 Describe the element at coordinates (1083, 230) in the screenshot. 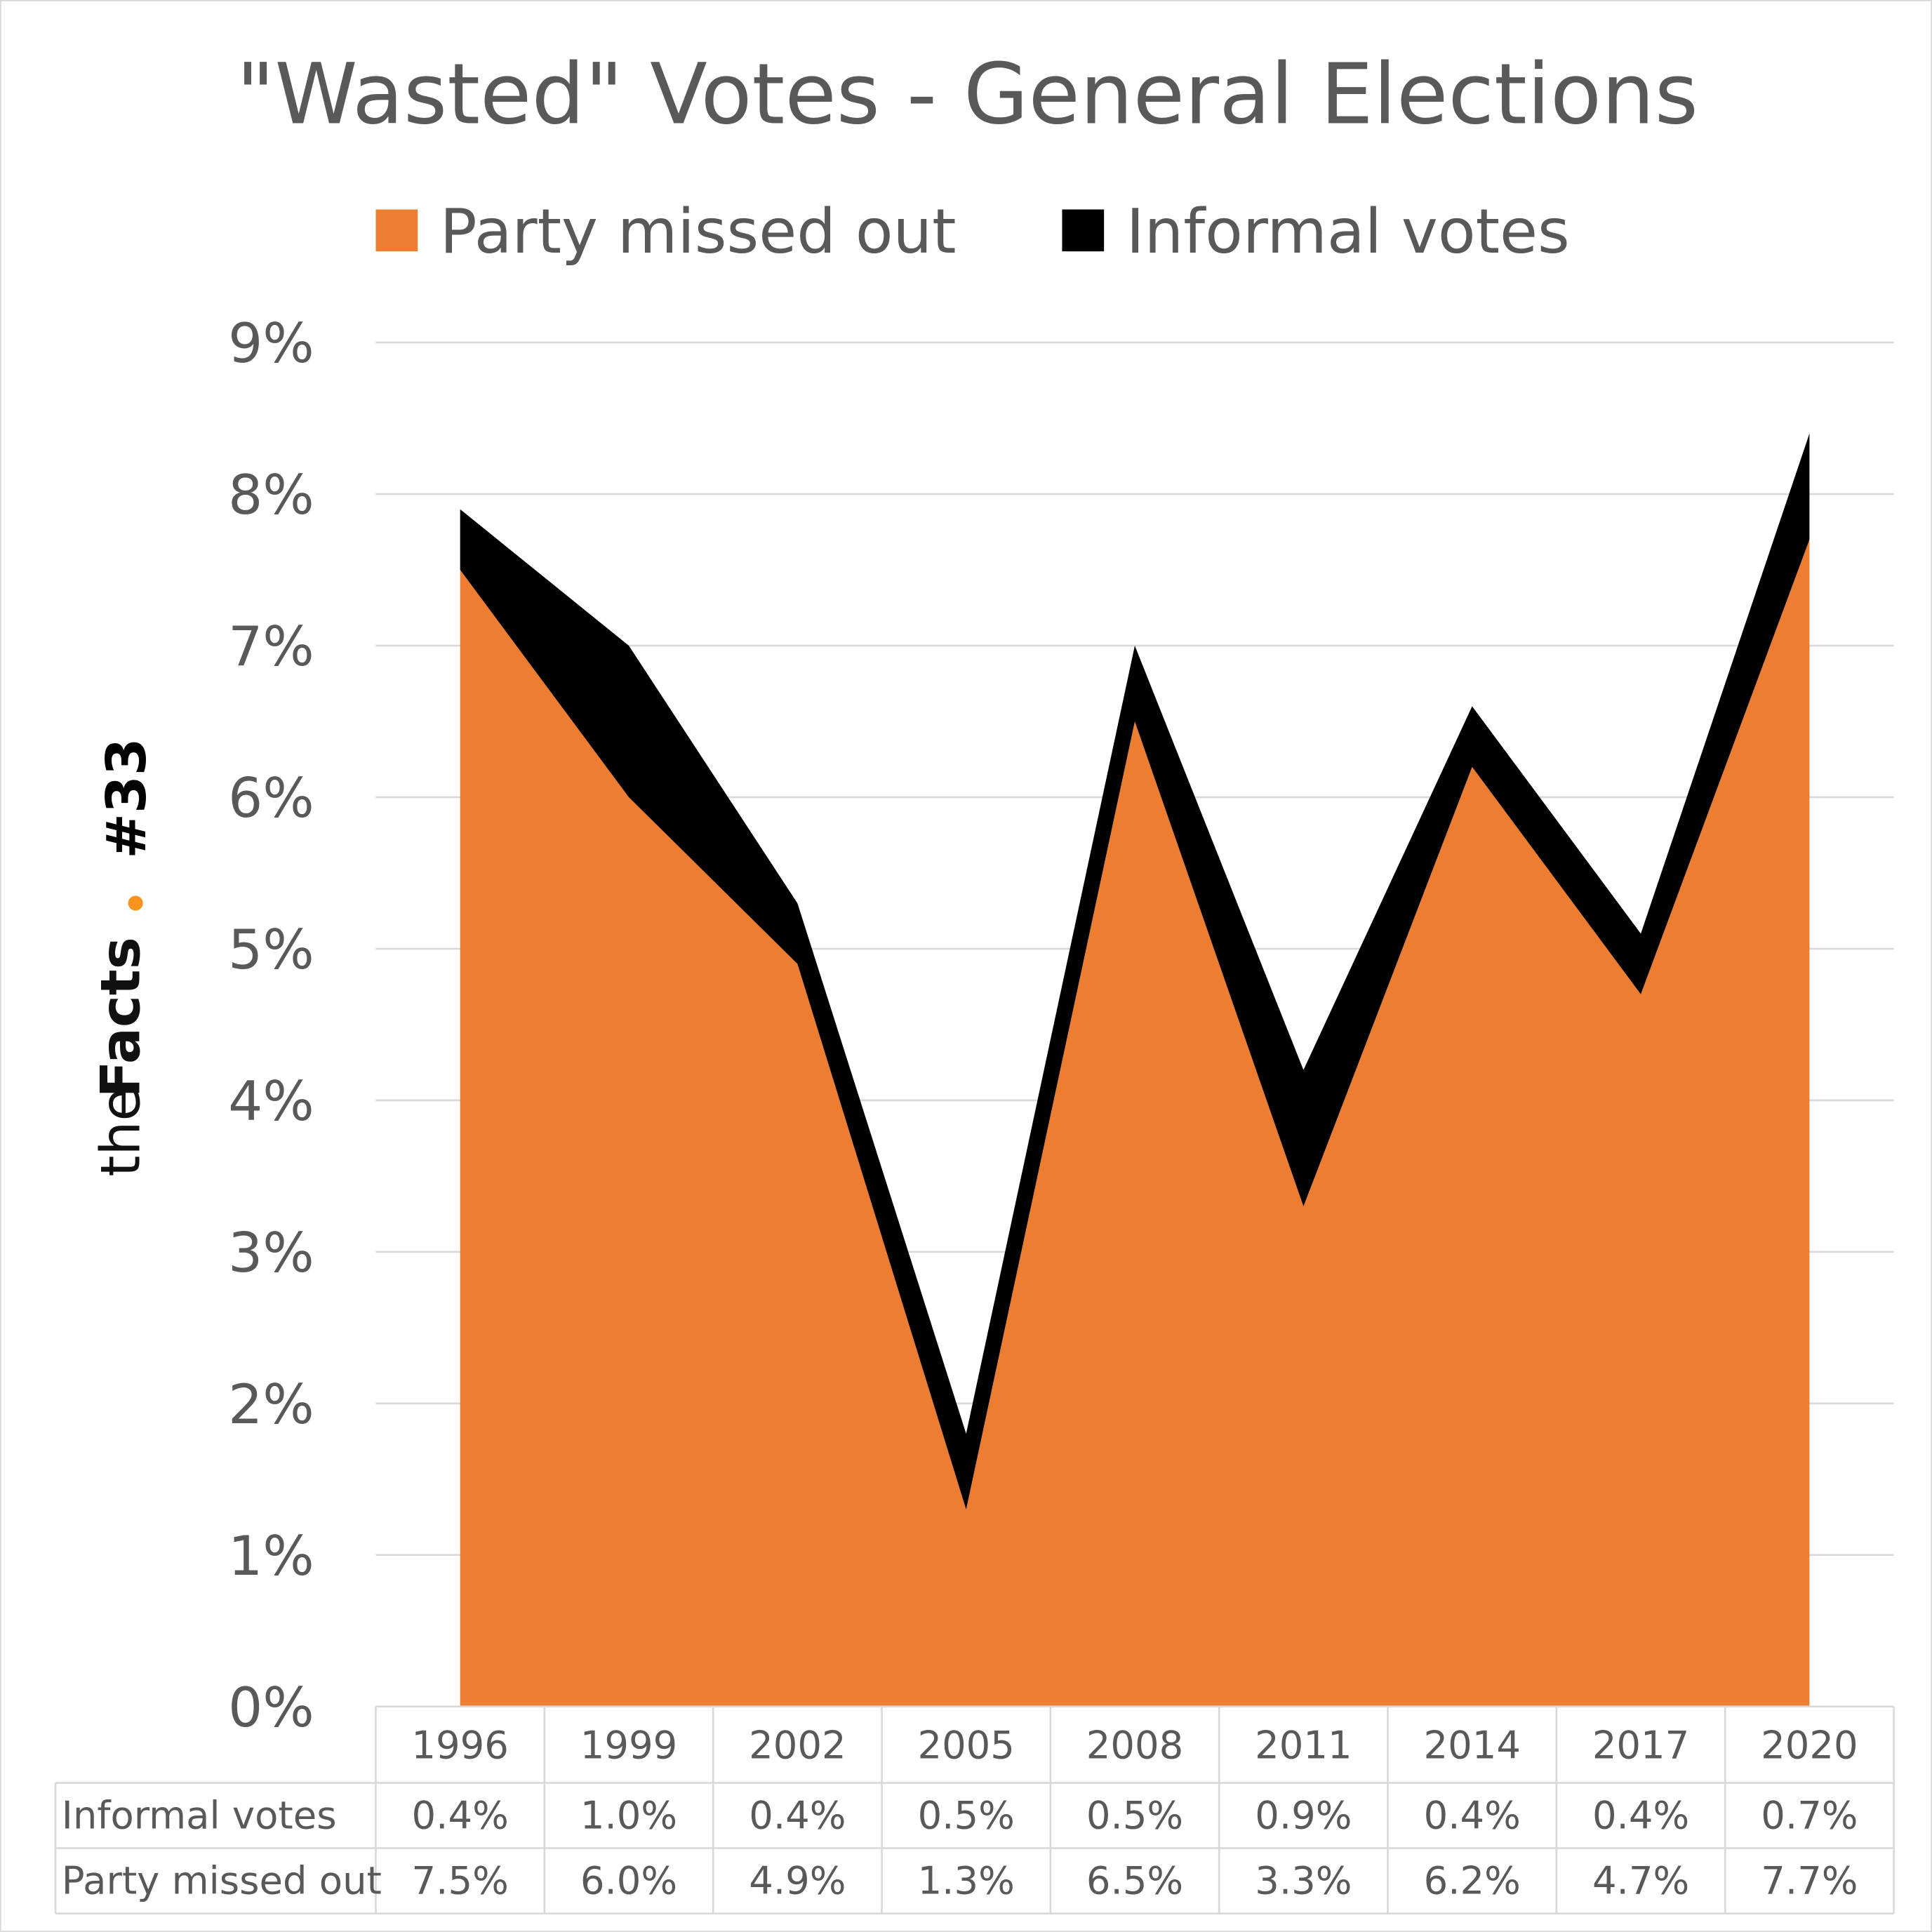

I see `legend-swatch-informal` at that location.